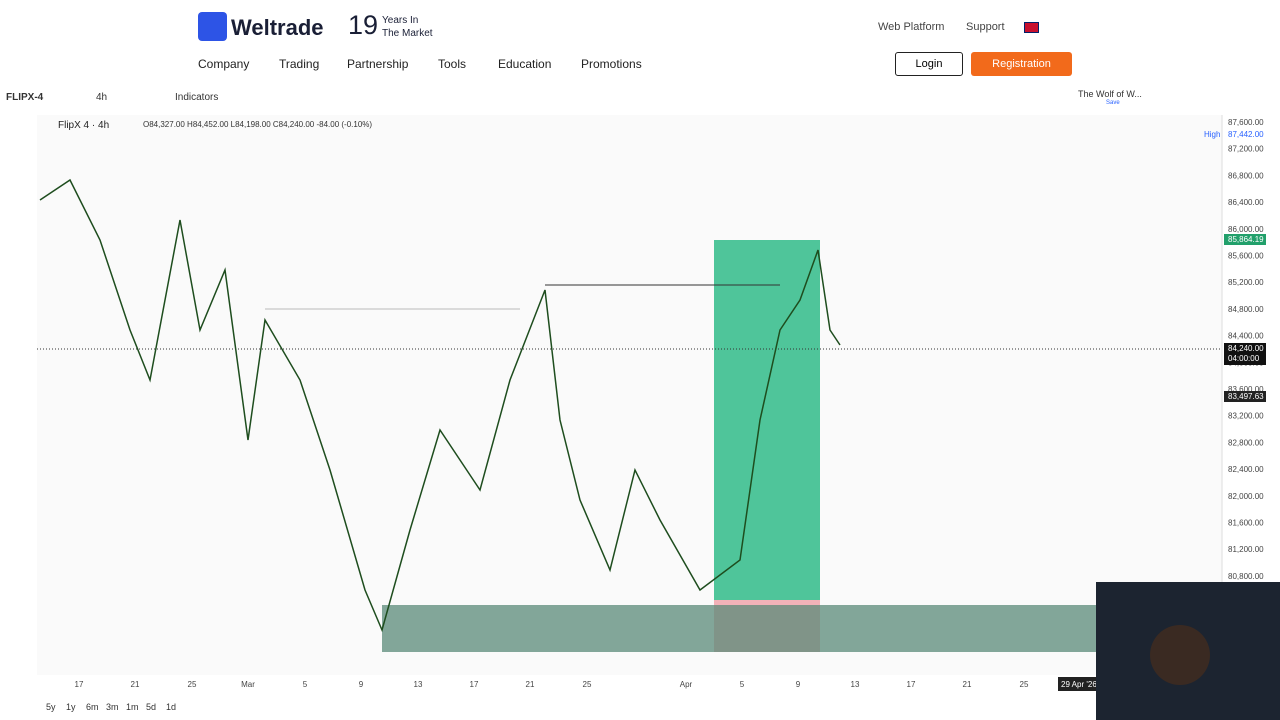 The width and height of the screenshot is (1280, 720). Describe the element at coordinates (1246, 523) in the screenshot. I see `price-label: 81,600.00` at that location.